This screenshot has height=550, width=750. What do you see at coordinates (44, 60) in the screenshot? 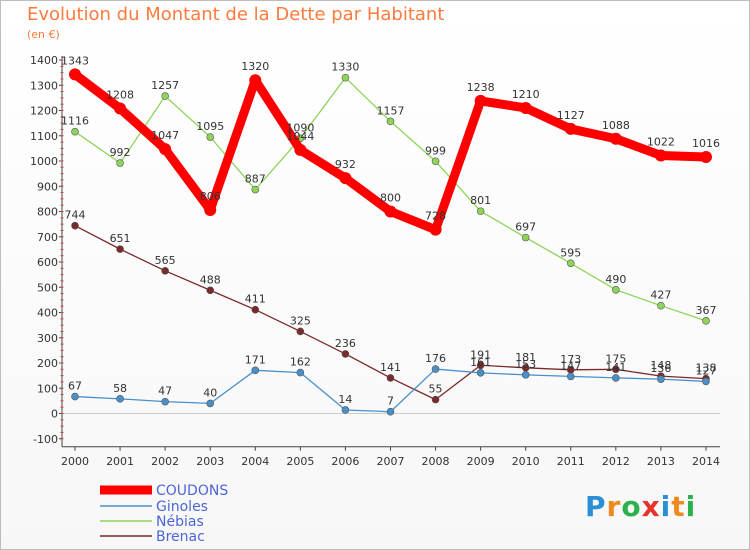
I see `y-tick-label: 1400` at bounding box center [44, 60].